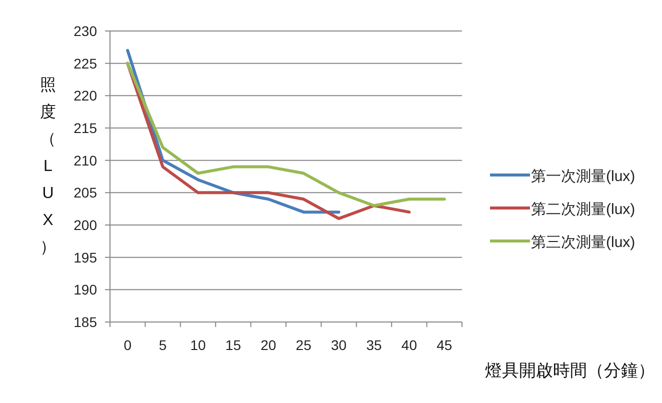 This screenshot has width=662, height=403. I want to click on legend-label: 第一次測量(lux), so click(583, 176).